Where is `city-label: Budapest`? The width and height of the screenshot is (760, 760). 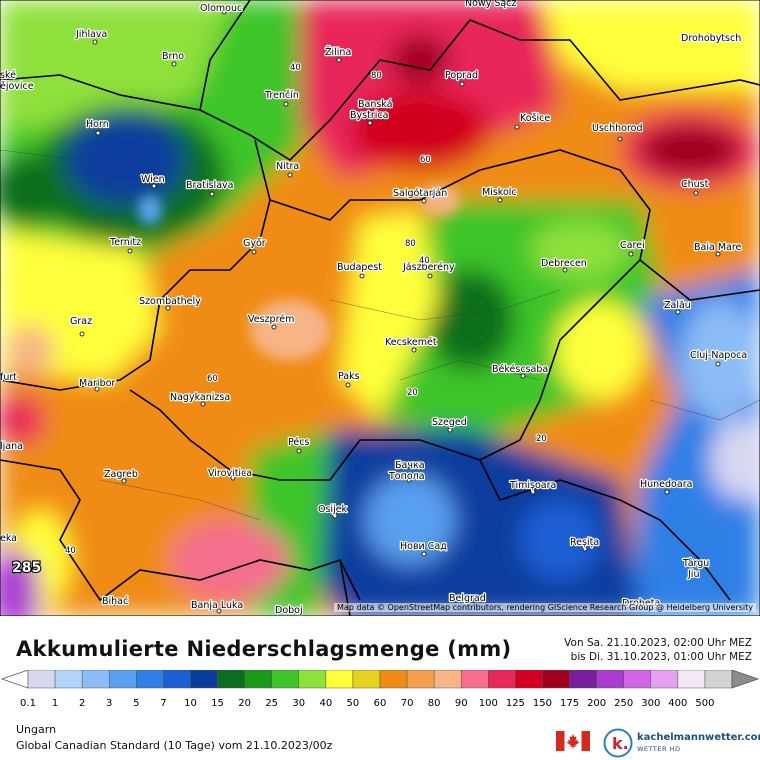 city-label: Budapest is located at coordinates (359, 267).